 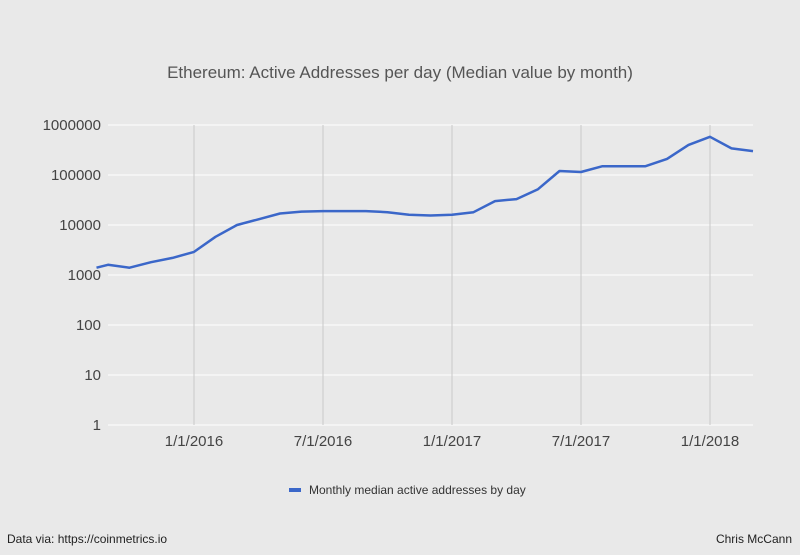 What do you see at coordinates (417, 490) in the screenshot?
I see `legend-label: Monthly median active addresses by day` at bounding box center [417, 490].